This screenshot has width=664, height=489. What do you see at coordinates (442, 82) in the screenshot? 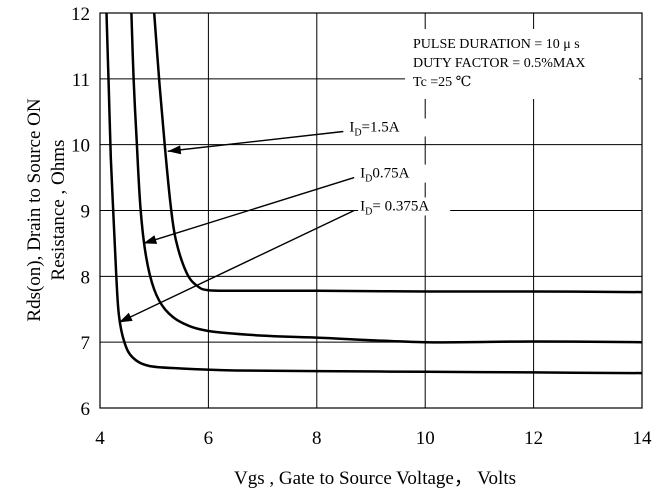
I see `condition-text: Tc =25 ℃` at bounding box center [442, 82].